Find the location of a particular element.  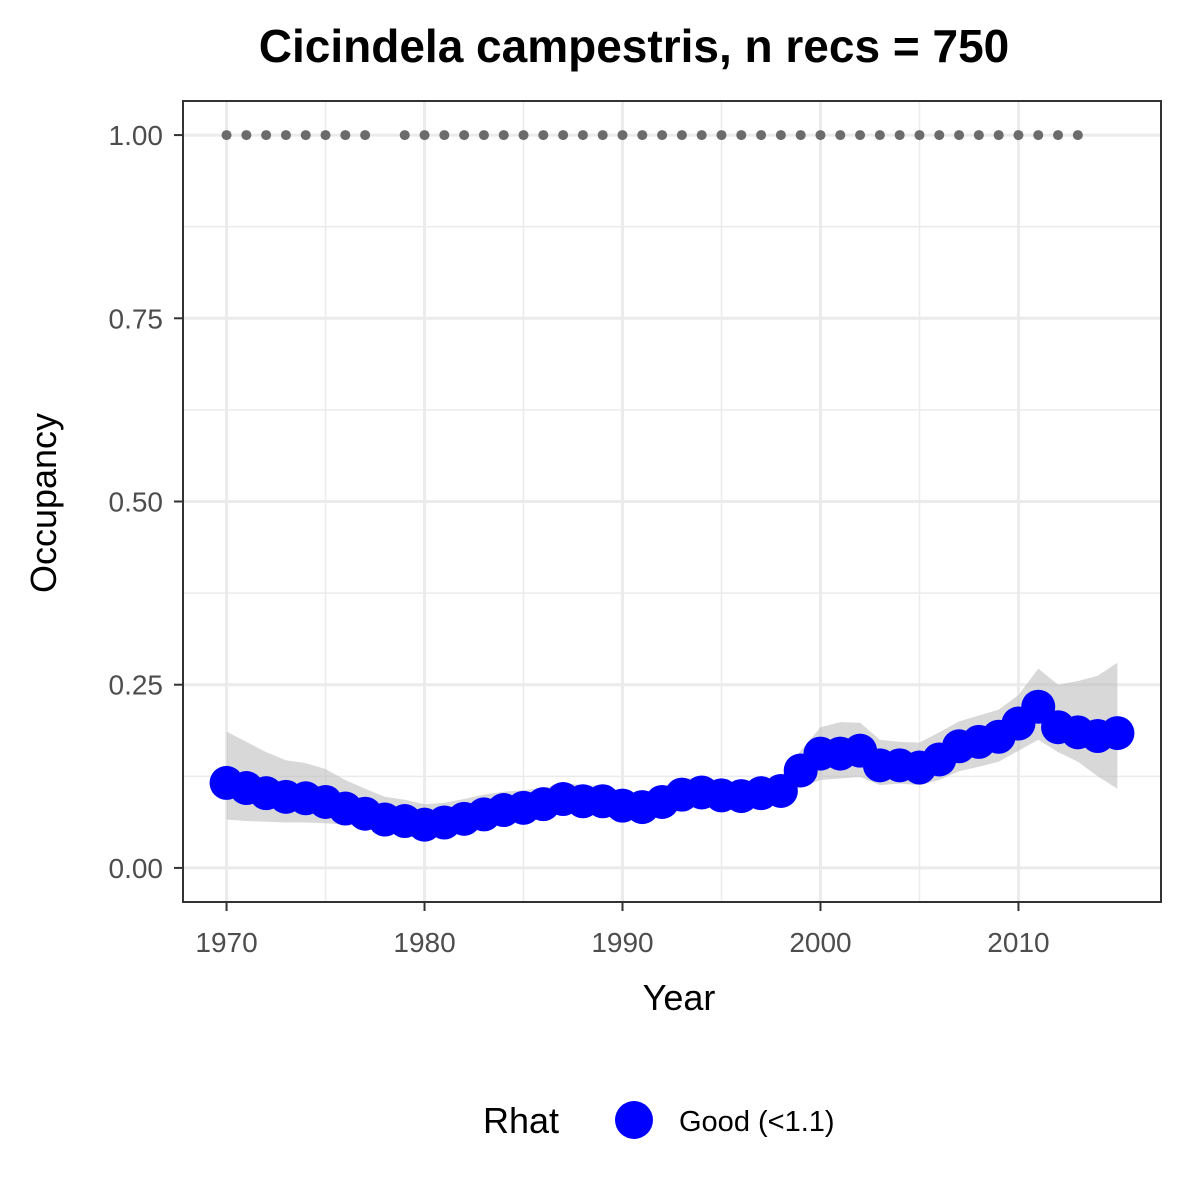

legend: Rhat Good (<1.1) is located at coordinates (659, 1120).